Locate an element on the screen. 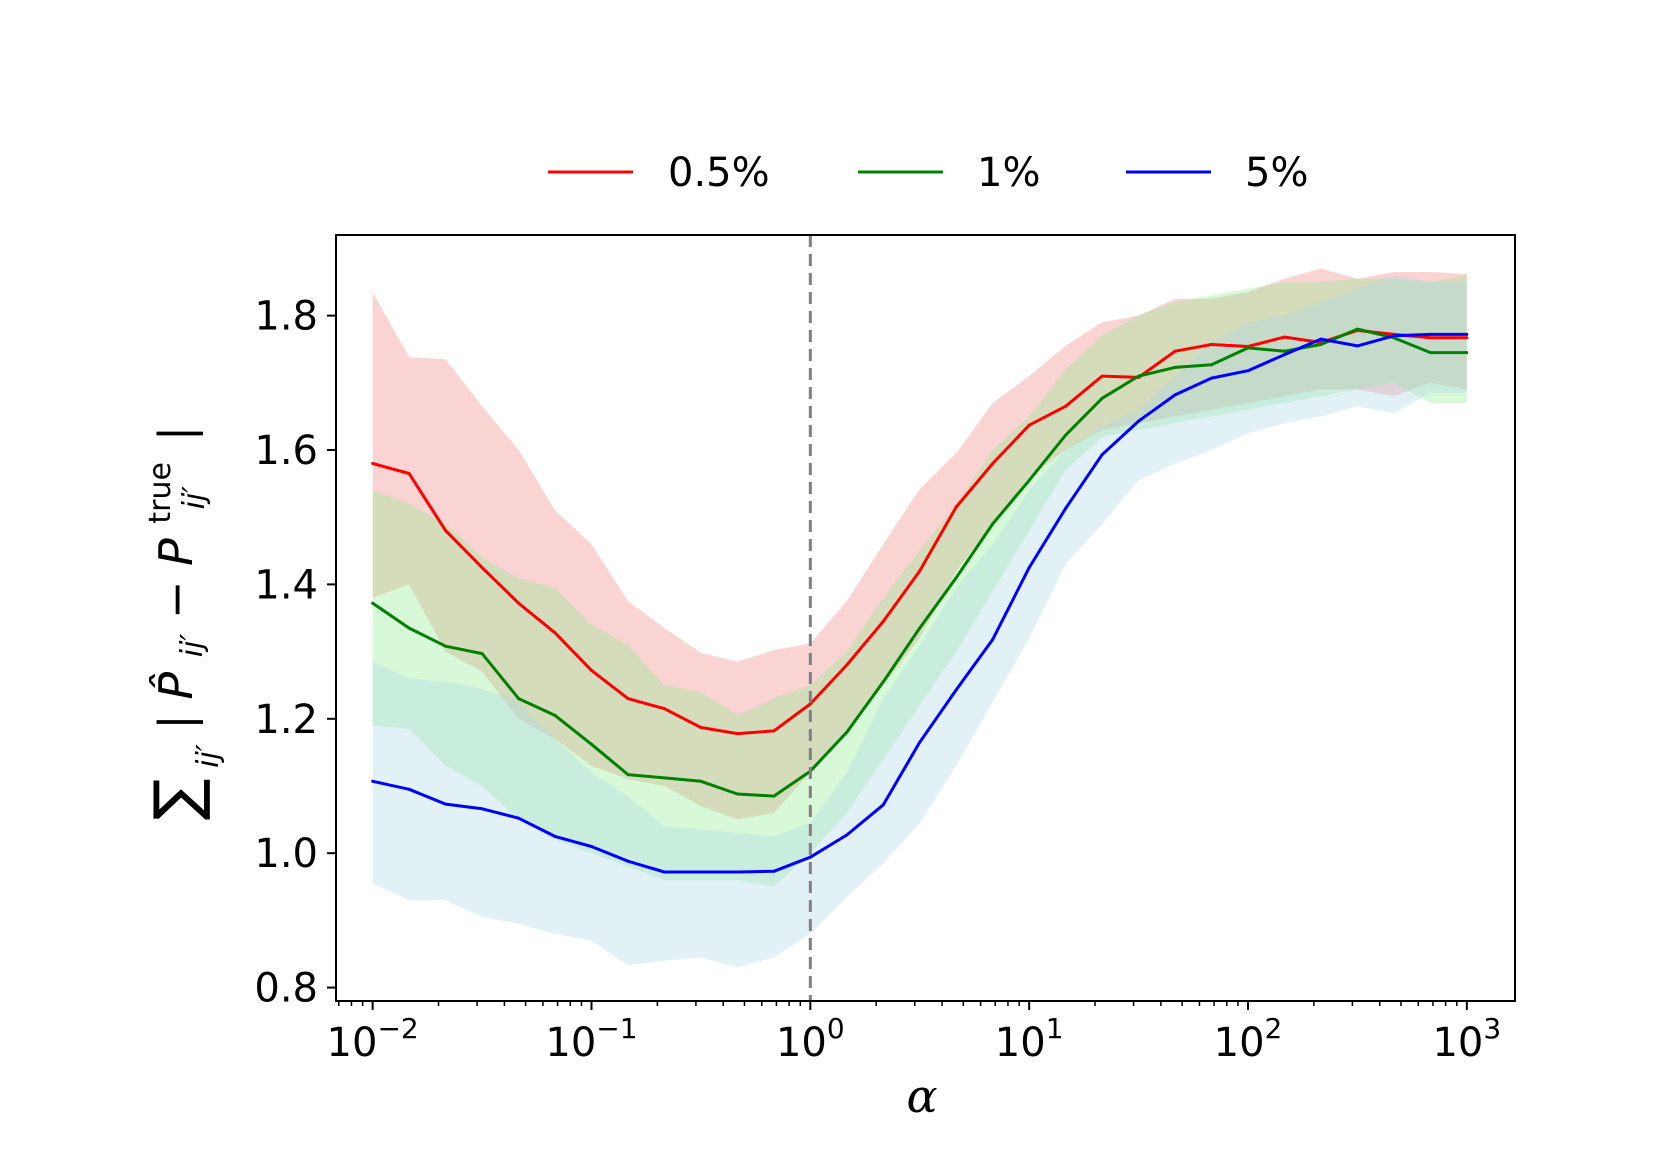 The height and width of the screenshot is (1163, 1661). legend-label-1: 1% is located at coordinates (1008, 173).